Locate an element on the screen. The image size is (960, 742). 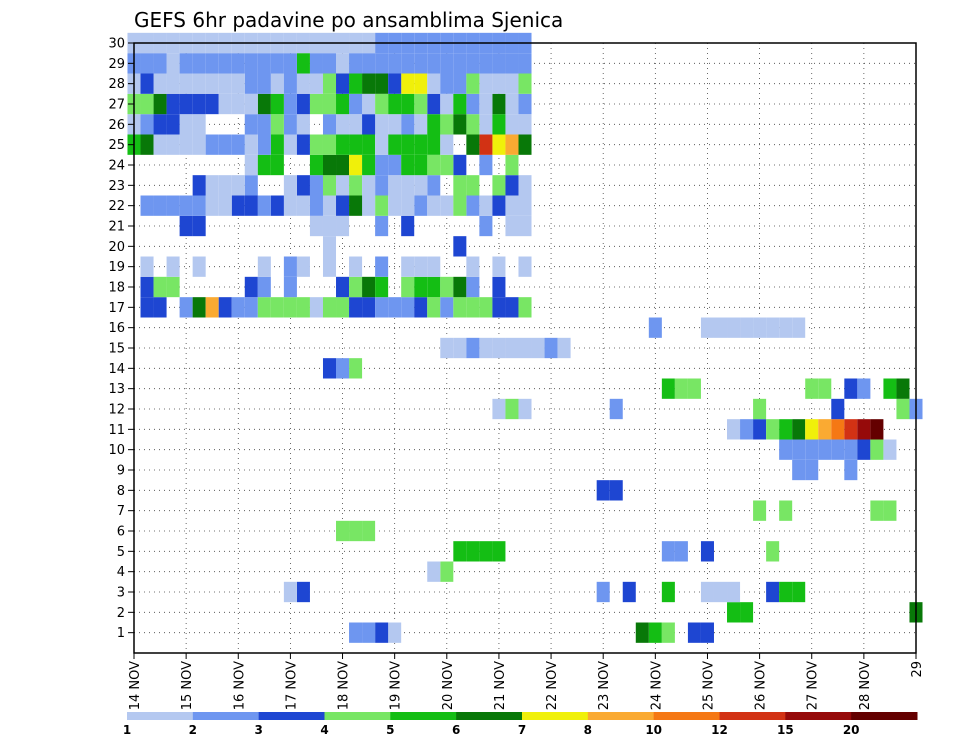
x-tick-label: 14 NOV is located at coordinates (135, 685).